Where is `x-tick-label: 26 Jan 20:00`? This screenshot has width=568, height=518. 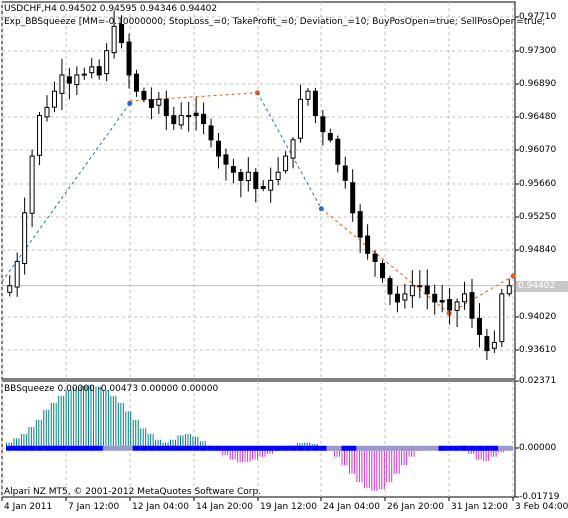 x-tick-label: 26 Jan 20:00 is located at coordinates (415, 507).